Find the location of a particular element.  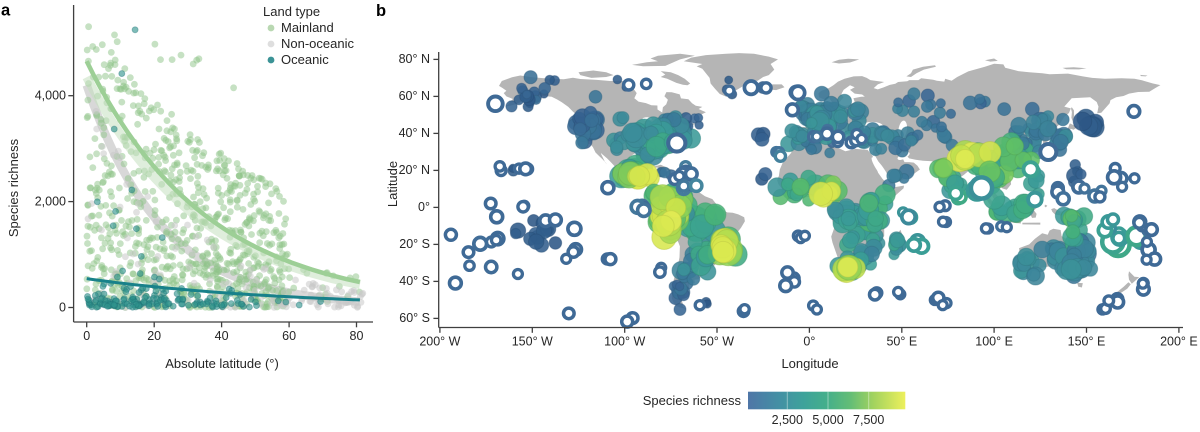

svg-text: Non-oceanic is located at coordinates (317, 43).